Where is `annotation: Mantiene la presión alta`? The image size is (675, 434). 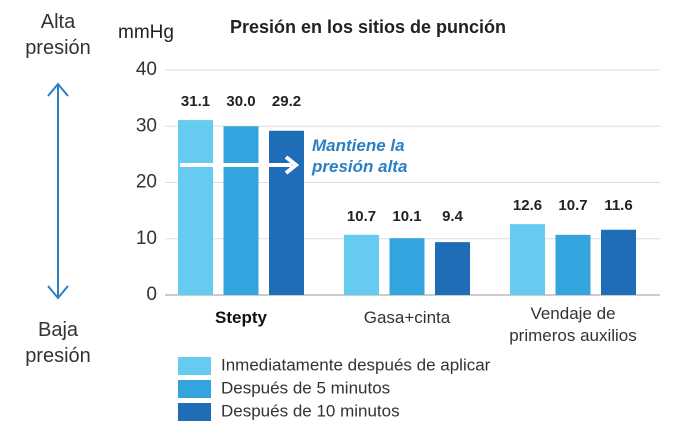
annotation: Mantiene la presión alta is located at coordinates (360, 156).